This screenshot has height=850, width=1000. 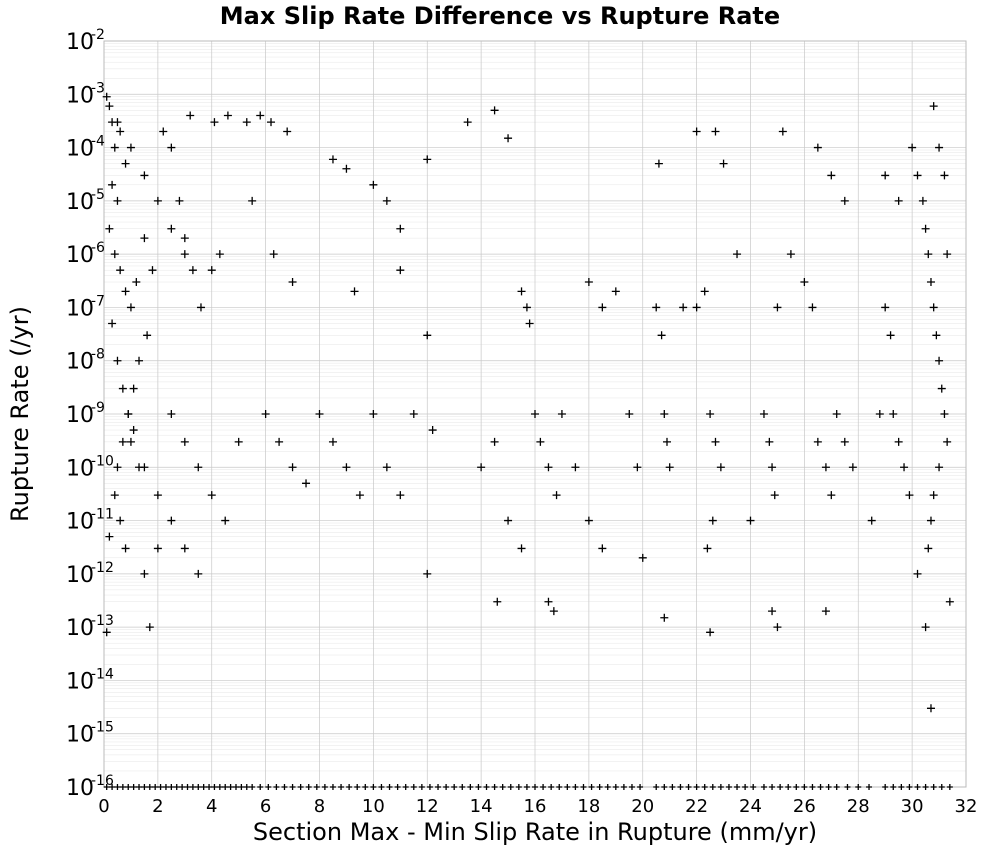 What do you see at coordinates (98, 88) in the screenshot?
I see `y-tick-exponent: -3` at bounding box center [98, 88].